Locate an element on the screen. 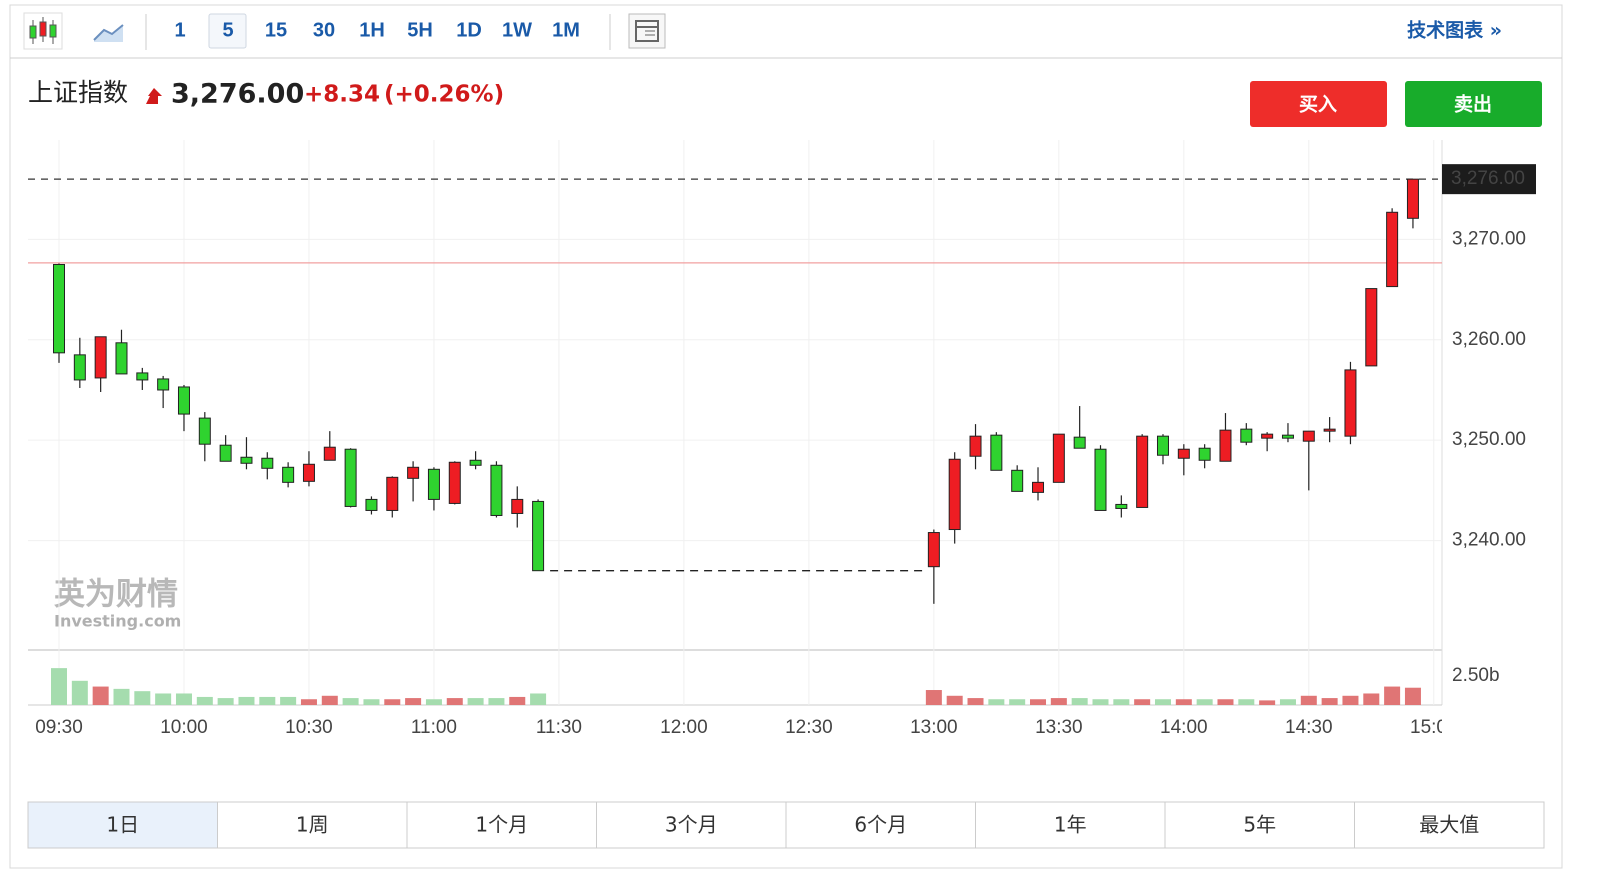 The width and height of the screenshot is (1600, 892). x-tick-label: 12:30 is located at coordinates (809, 727).